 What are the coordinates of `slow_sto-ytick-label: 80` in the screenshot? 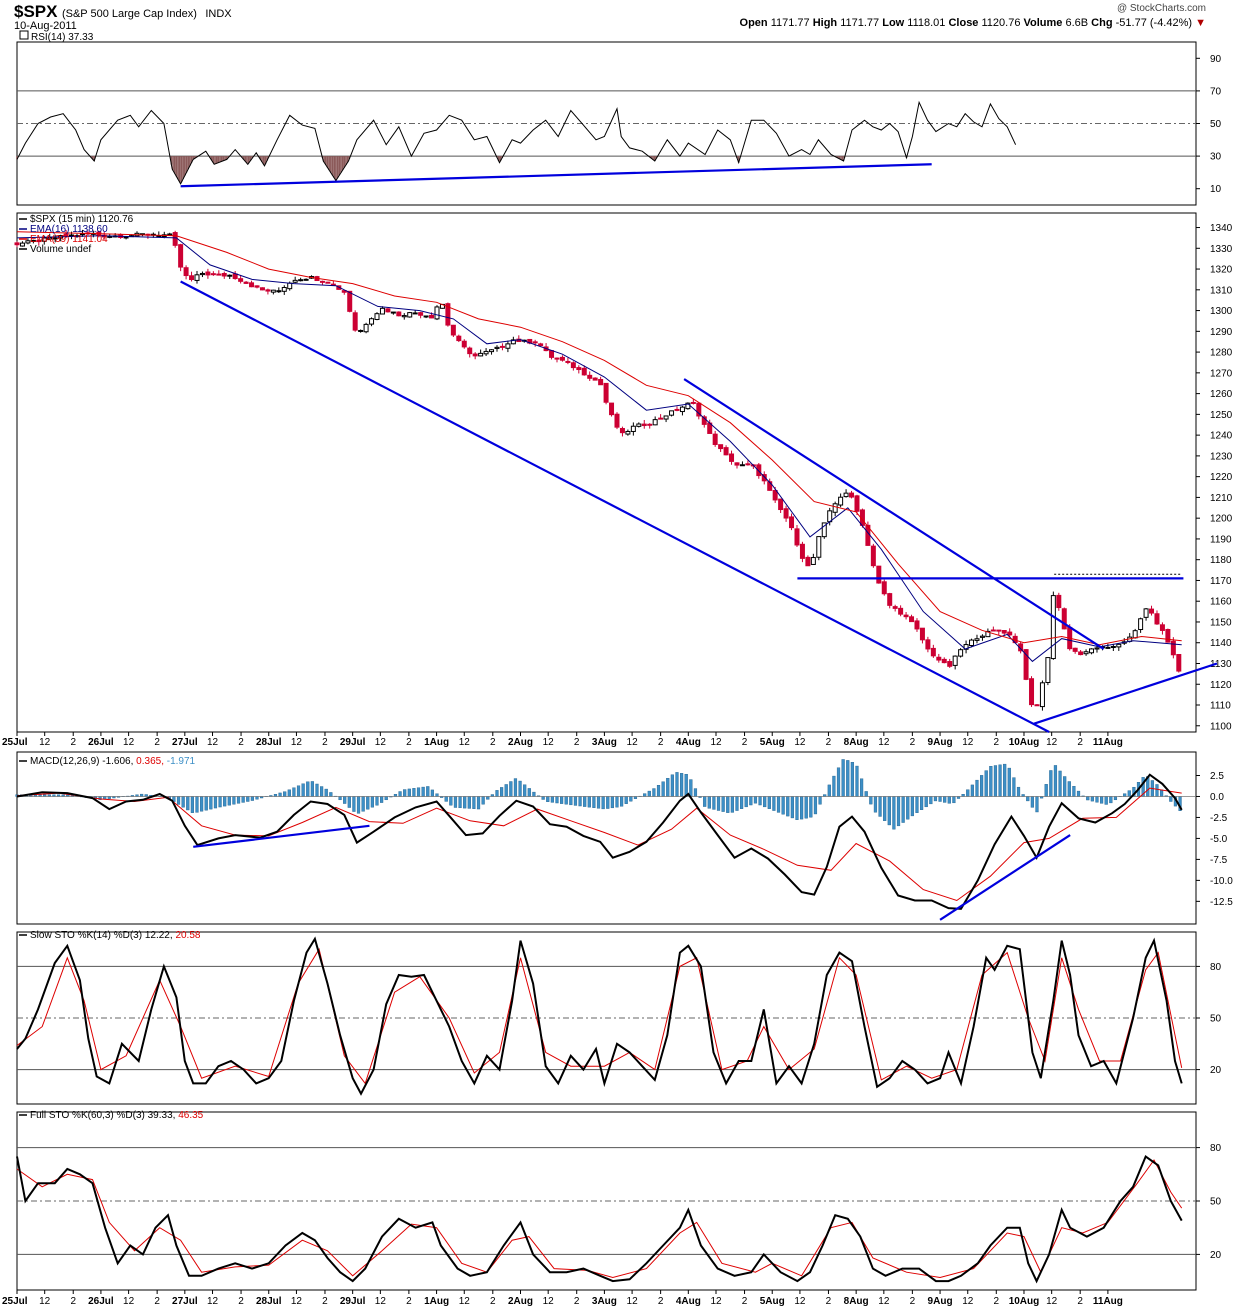 It's located at (1216, 967).